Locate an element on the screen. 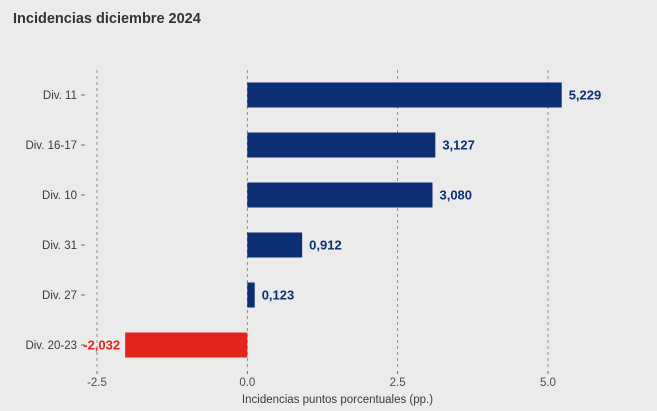 The image size is (657, 411). x-tick-label-0: -2.5 is located at coordinates (97, 383).